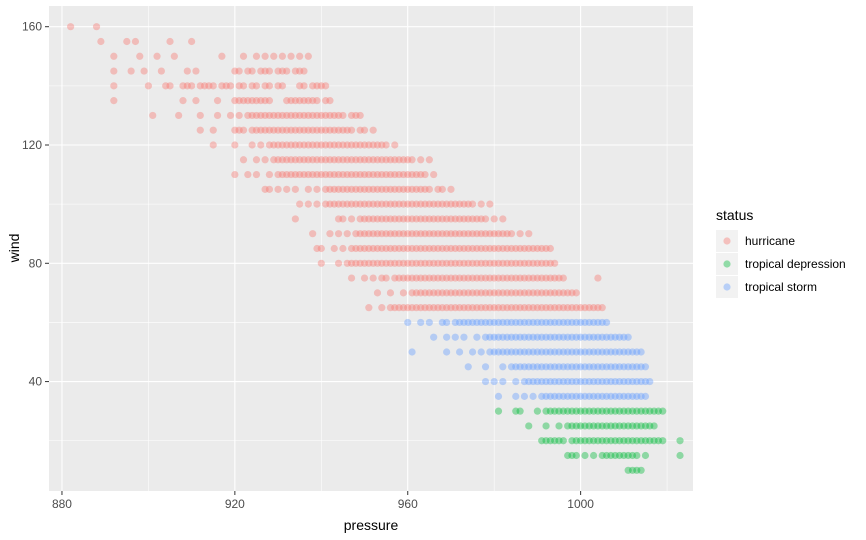 This screenshot has height=540, width=866. Describe the element at coordinates (371, 525) in the screenshot. I see `x-axis-title: pressure` at that location.